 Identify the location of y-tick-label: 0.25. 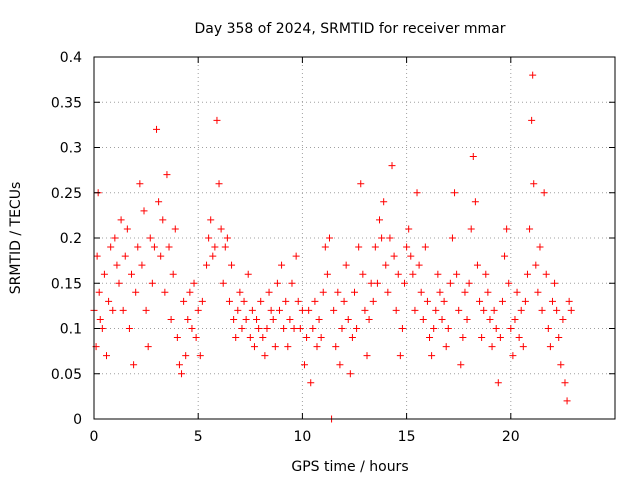
(66, 194).